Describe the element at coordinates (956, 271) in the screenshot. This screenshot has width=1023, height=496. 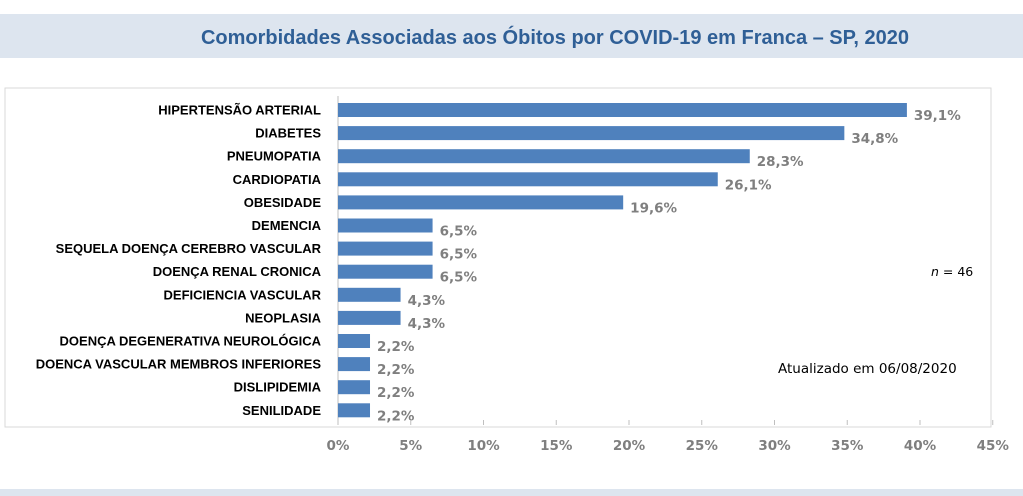
I see `n-value: = 46` at that location.